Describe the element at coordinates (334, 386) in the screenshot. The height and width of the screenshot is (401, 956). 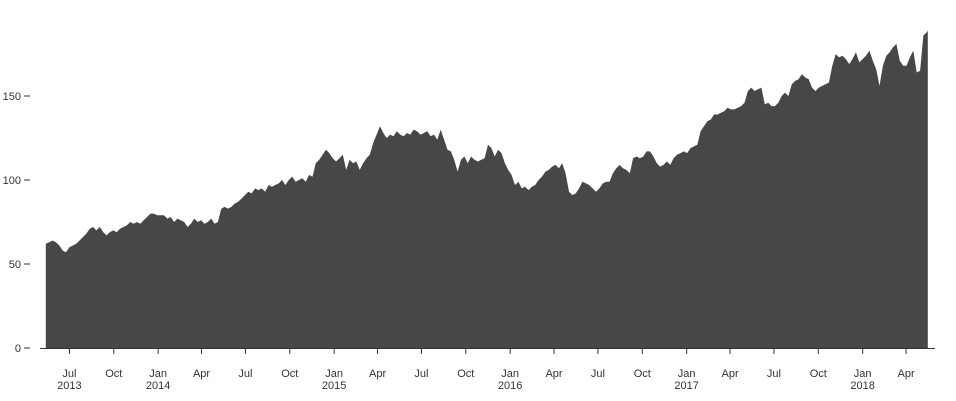
I see `x-tick-year-label: 2015` at that location.